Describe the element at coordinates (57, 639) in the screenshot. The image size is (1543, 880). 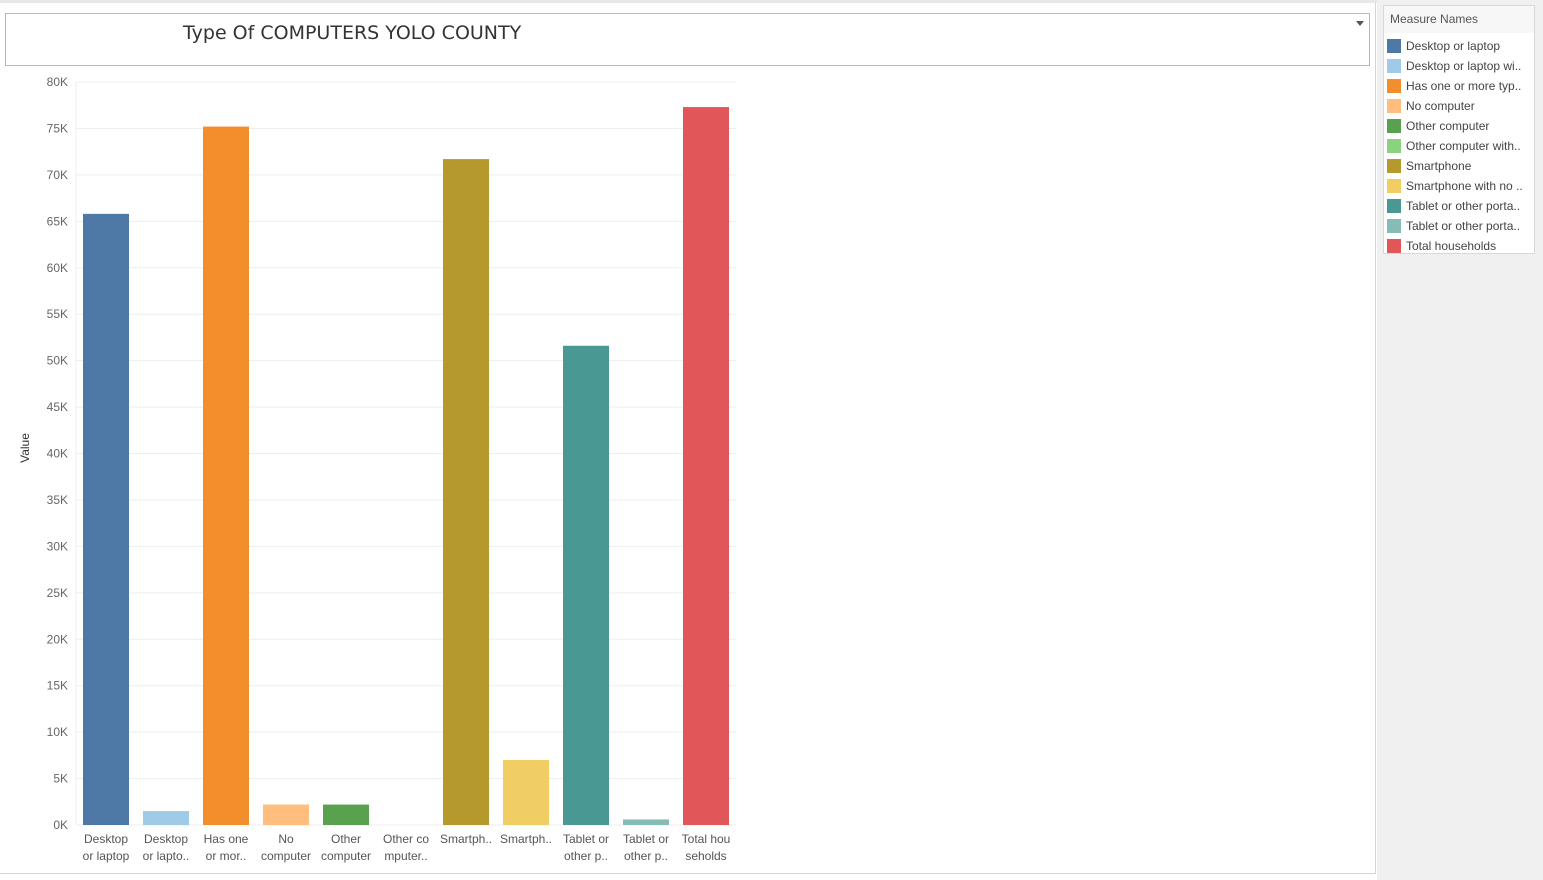
I see `y-tick-label: 20K` at that location.